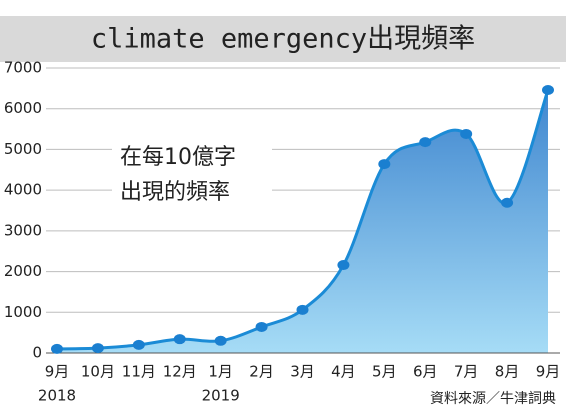 The height and width of the screenshot is (418, 566). What do you see at coordinates (23, 312) in the screenshot?
I see `y-tick-label: 1000` at bounding box center [23, 312].